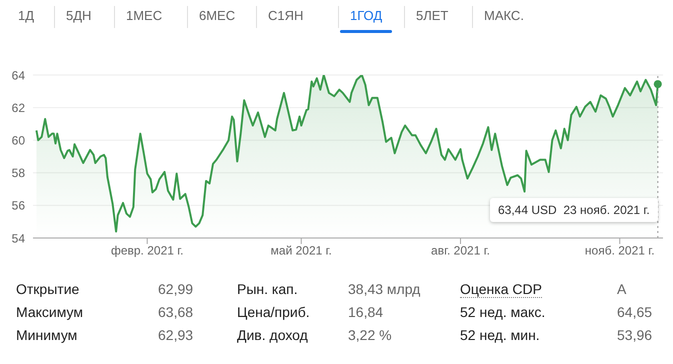  What do you see at coordinates (619, 251) in the screenshot?
I see `x-tick-label: нояб. 2021 г.` at bounding box center [619, 251].